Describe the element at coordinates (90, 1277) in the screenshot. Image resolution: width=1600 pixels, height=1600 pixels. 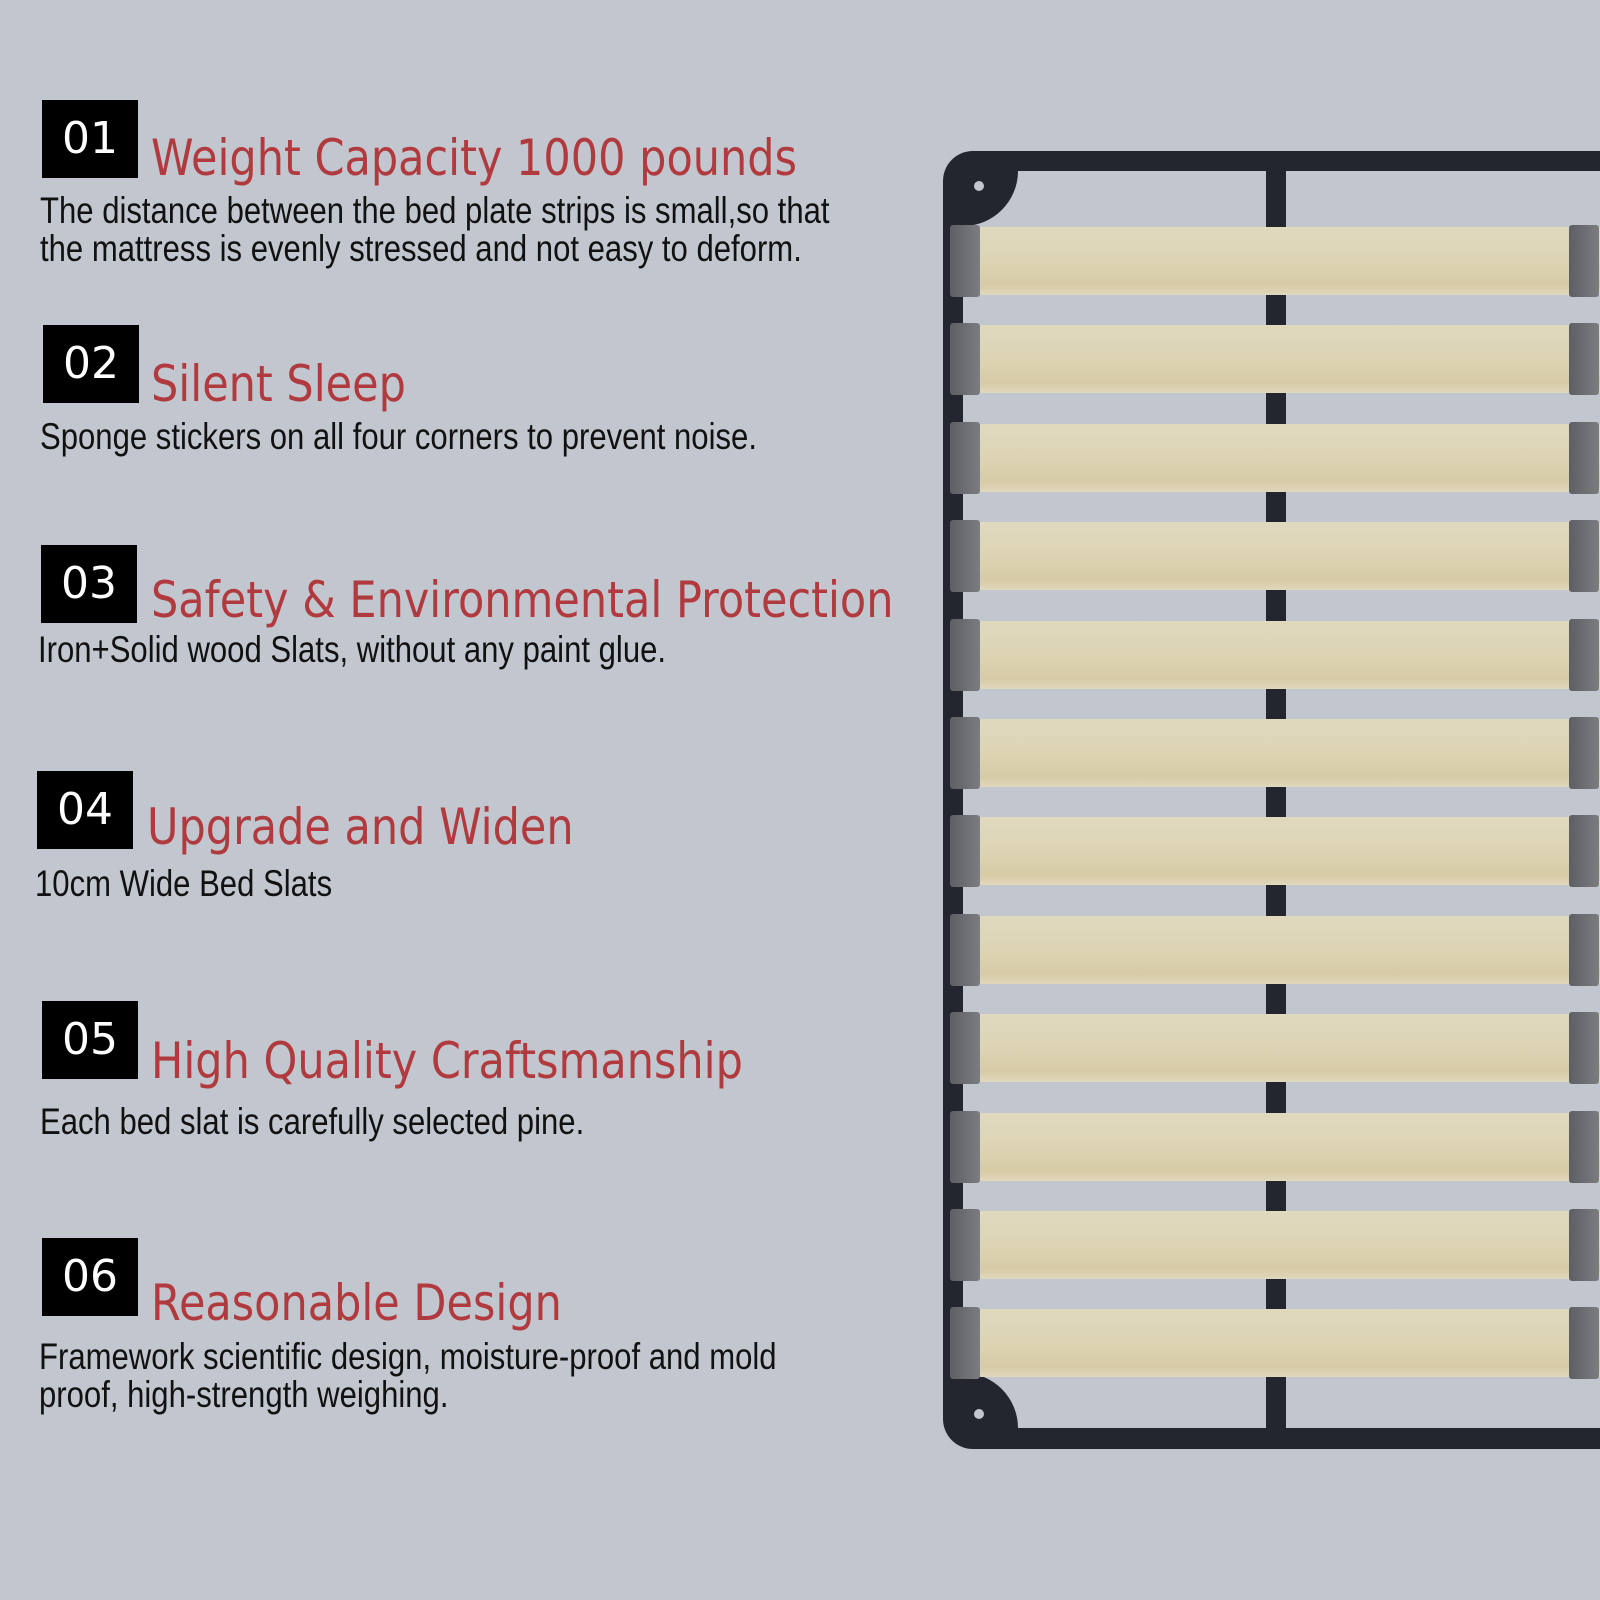
I see `number-badge: 06` at that location.